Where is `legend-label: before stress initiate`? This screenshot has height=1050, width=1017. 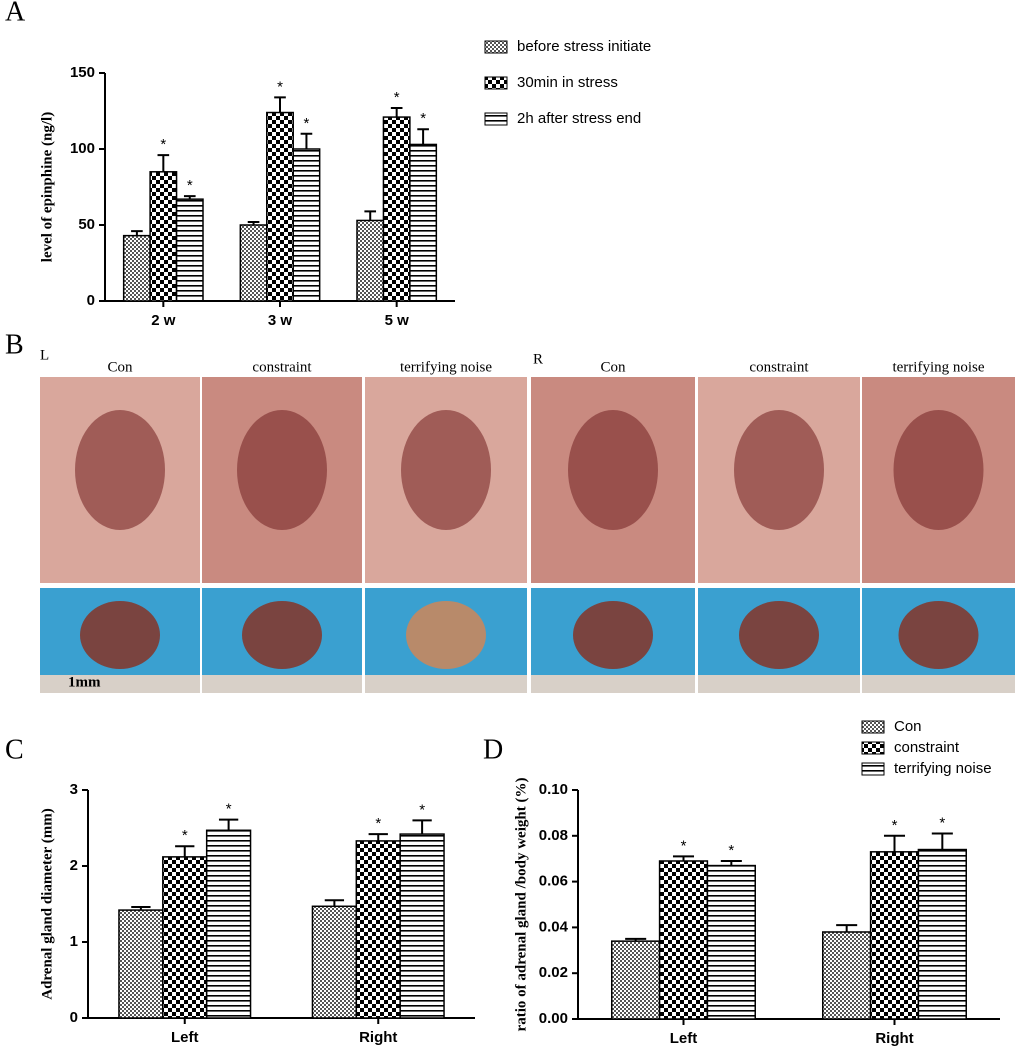
legend-label: before stress initiate is located at coordinates (584, 46).